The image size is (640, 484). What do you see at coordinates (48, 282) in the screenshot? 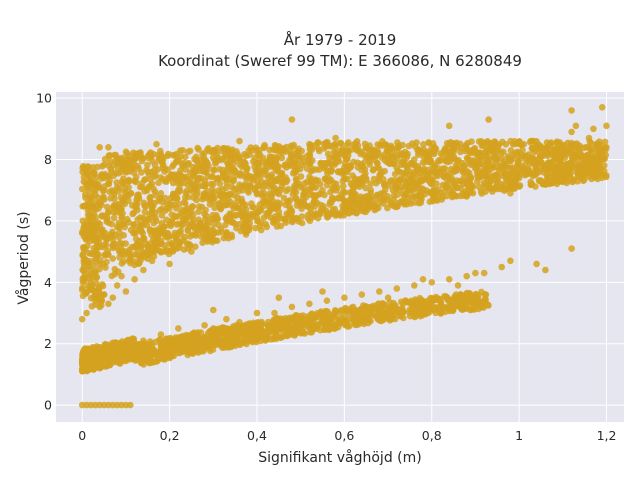
I see `y-tick-label: 4` at bounding box center [48, 282].